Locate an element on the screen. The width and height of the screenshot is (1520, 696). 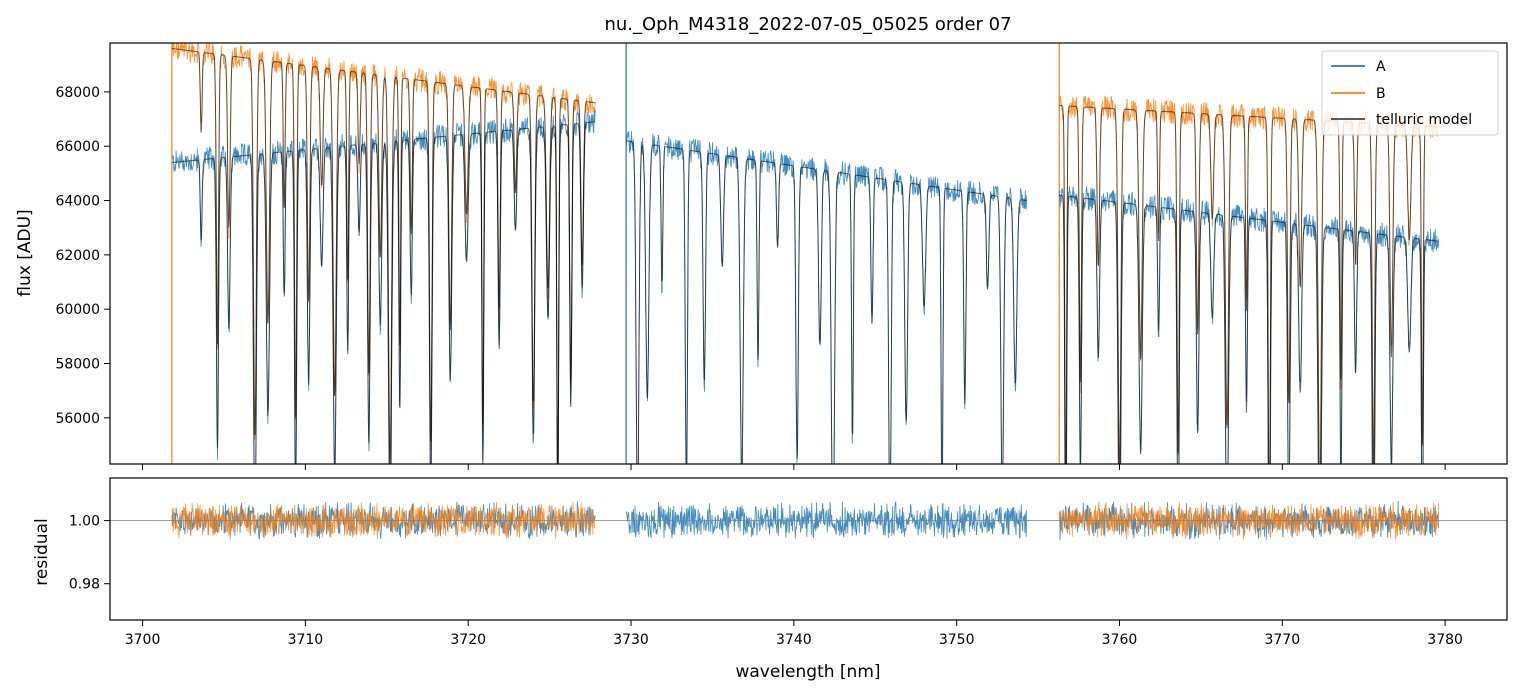
x-tick-label: 3700 is located at coordinates (143, 640).